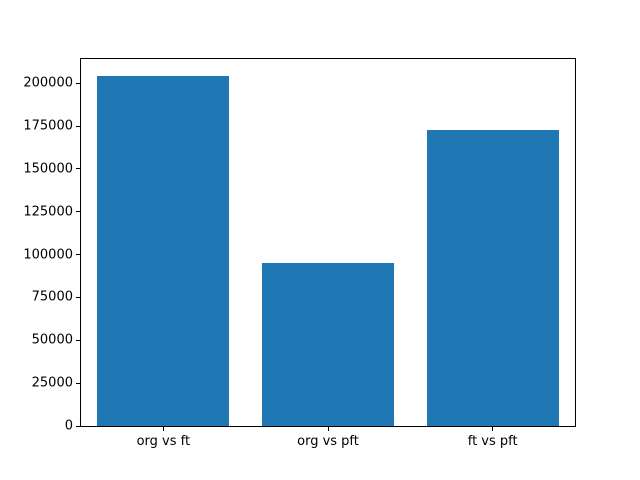 The width and height of the screenshot is (640, 480). I want to click on y-tick-label: 175000, so click(48, 126).